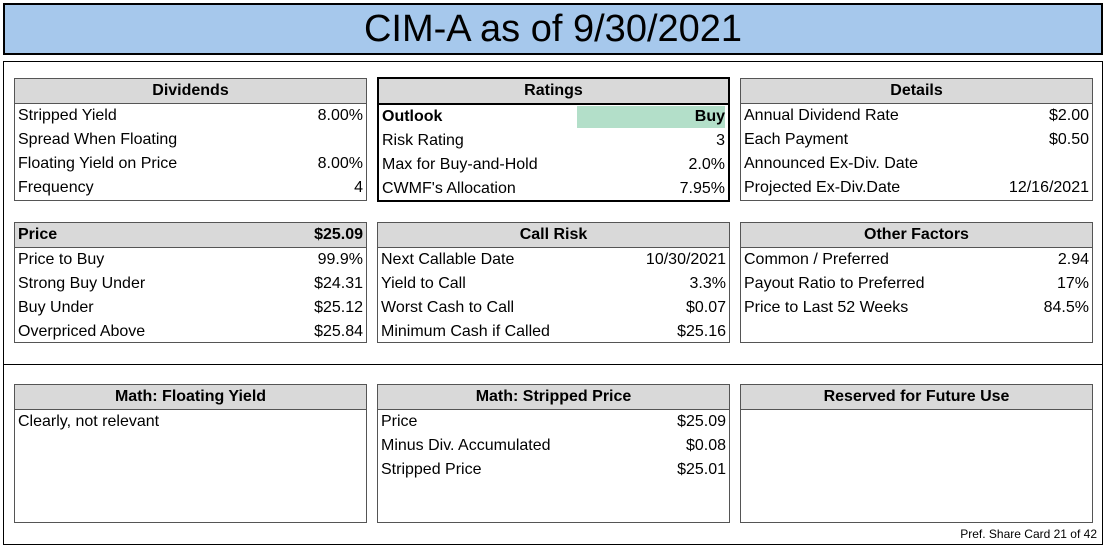 The height and width of the screenshot is (548, 1109). What do you see at coordinates (399, 421) in the screenshot?
I see `row-label: Price` at bounding box center [399, 421].